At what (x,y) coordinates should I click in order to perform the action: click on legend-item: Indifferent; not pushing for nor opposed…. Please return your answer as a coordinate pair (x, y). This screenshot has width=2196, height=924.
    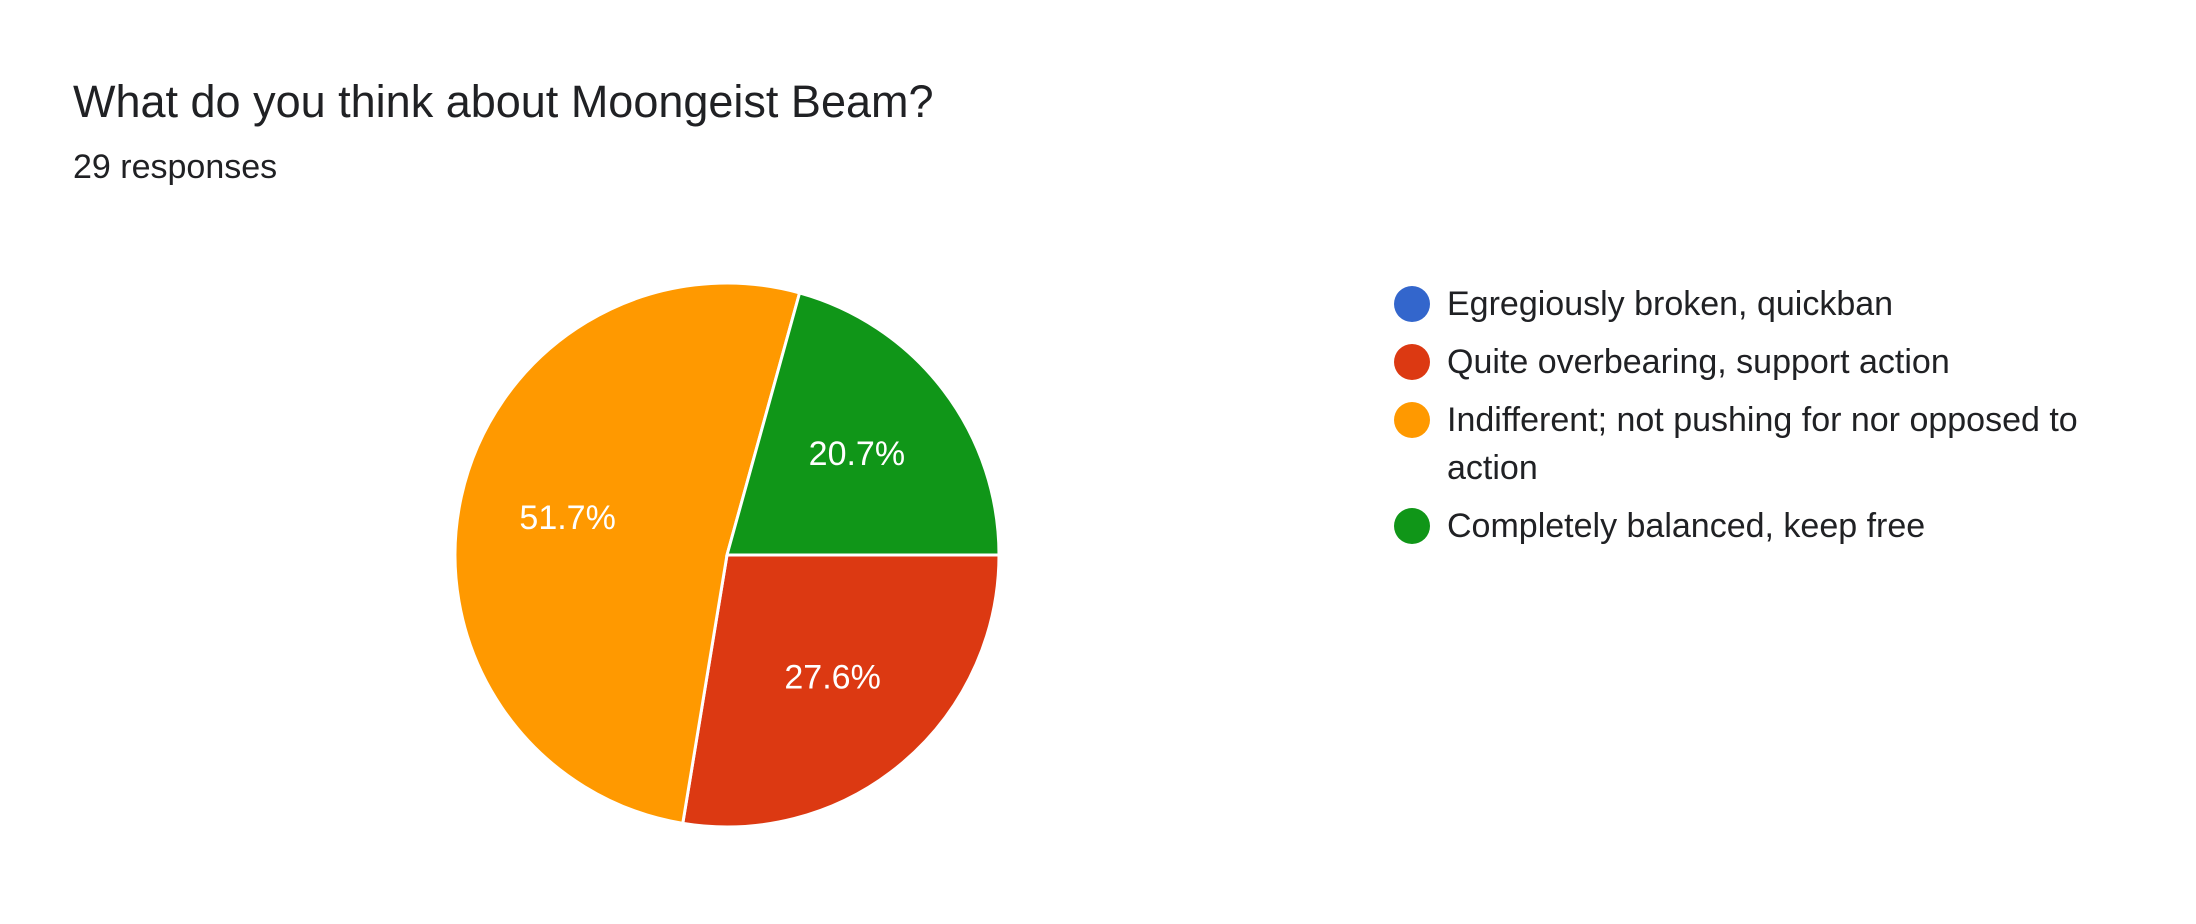
    Looking at the image, I should click on (1765, 444).